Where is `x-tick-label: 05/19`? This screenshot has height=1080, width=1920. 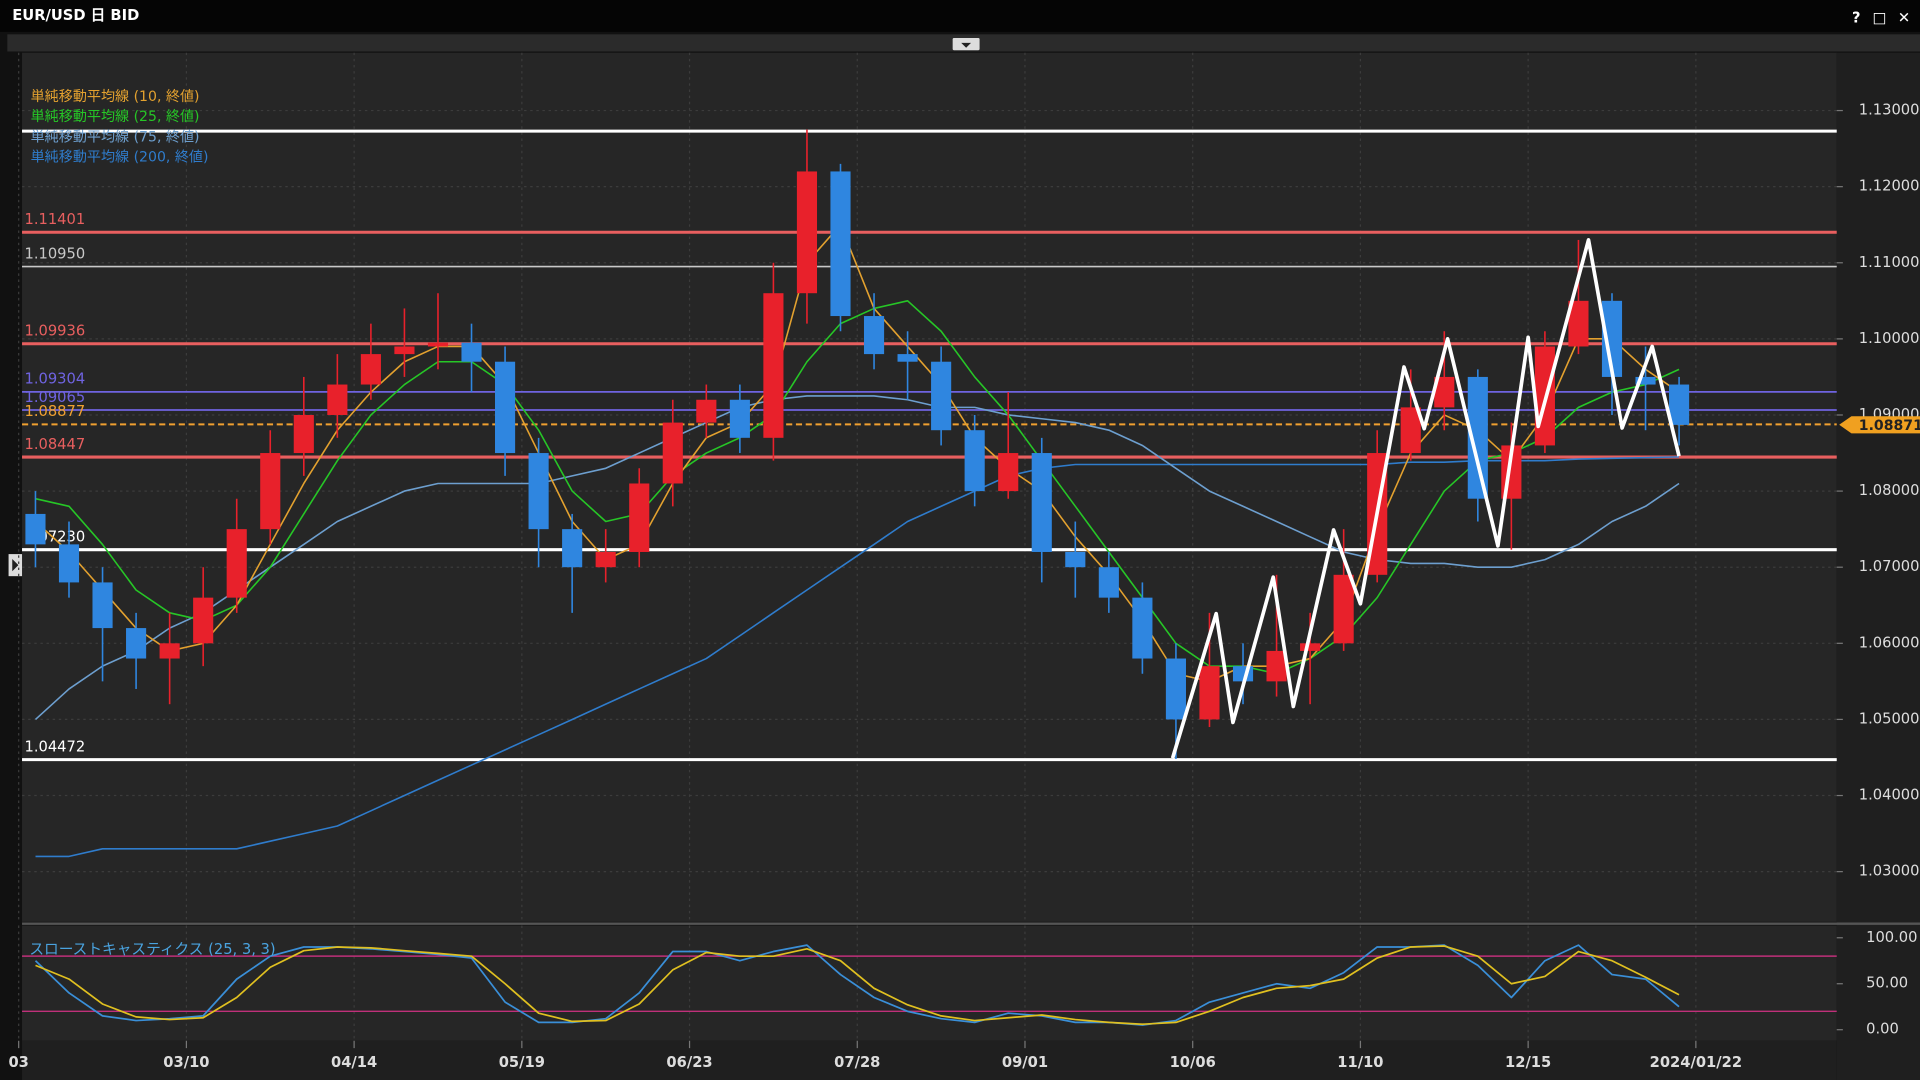 x-tick-label: 05/19 is located at coordinates (522, 1062).